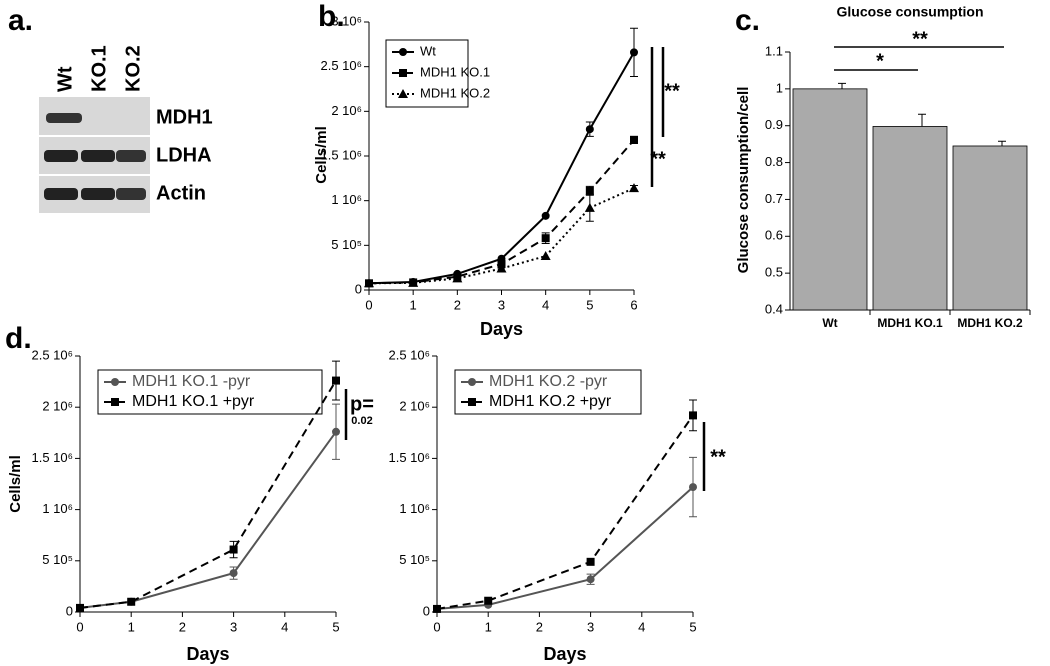 The height and width of the screenshot is (666, 1050). I want to click on annotation: p=, so click(362, 404).